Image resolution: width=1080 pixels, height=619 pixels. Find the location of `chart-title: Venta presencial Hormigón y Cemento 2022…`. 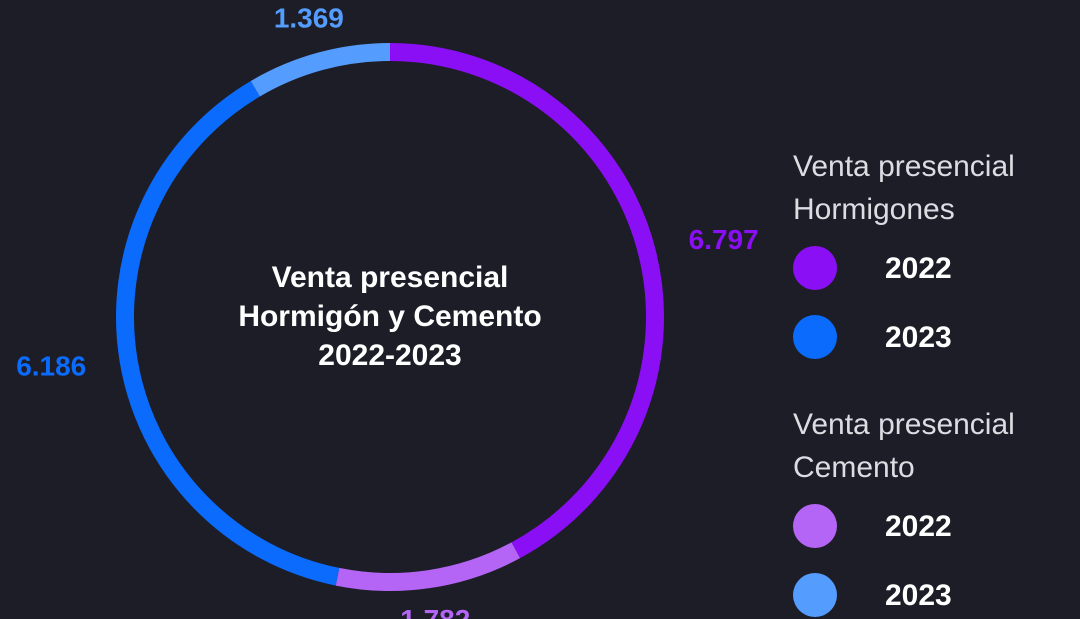

chart-title: Venta presencial Hormigón y Cemento 2022… is located at coordinates (390, 316).